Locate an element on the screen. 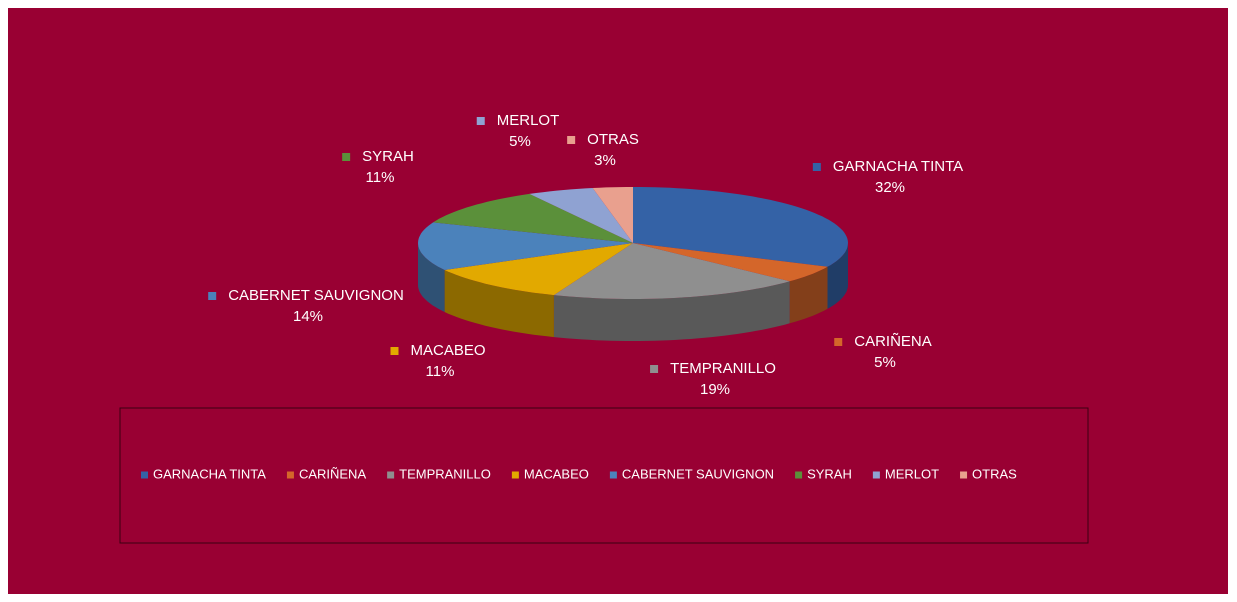 The height and width of the screenshot is (602, 1237). data-label-name: OTRAS is located at coordinates (613, 139).